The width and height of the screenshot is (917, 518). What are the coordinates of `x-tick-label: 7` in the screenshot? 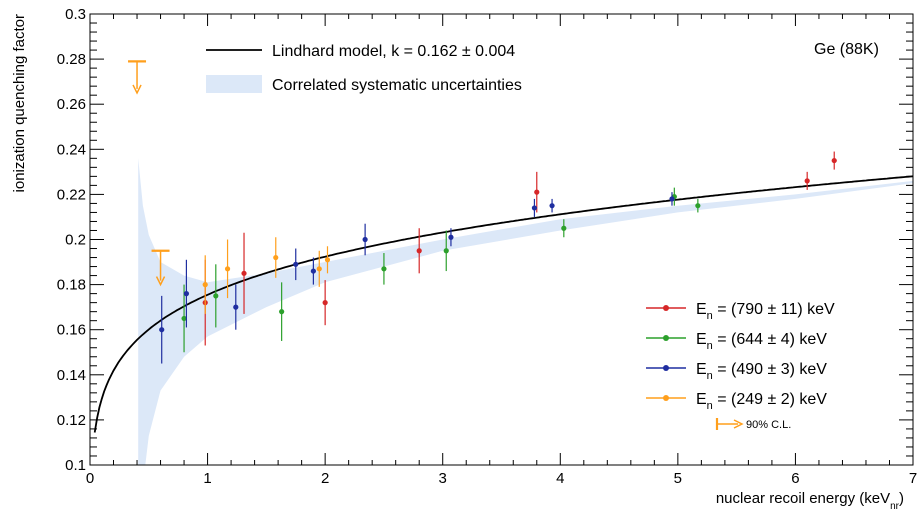 It's located at (913, 478).